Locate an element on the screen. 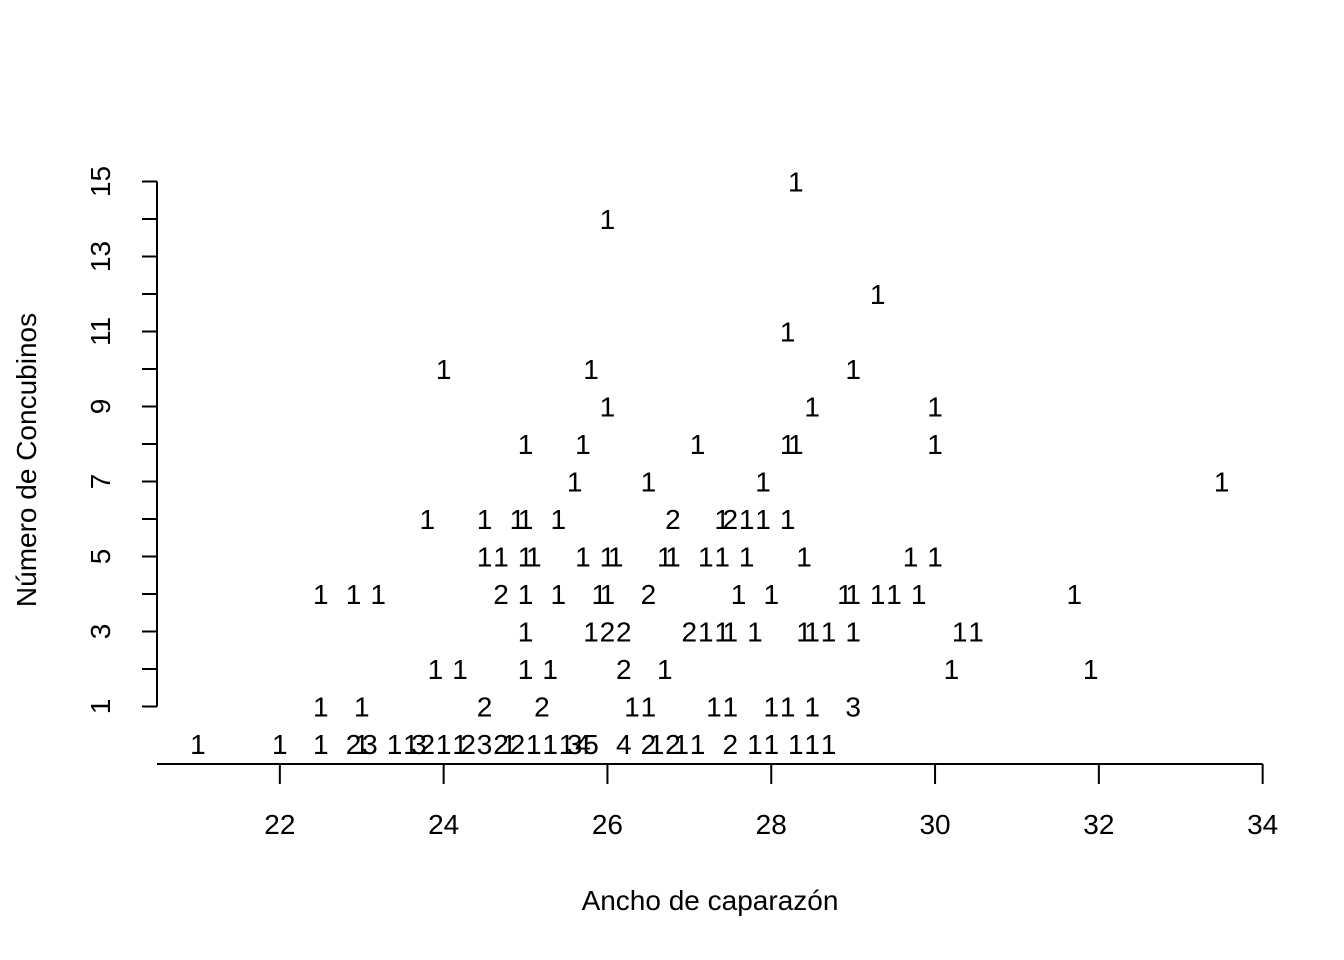  x-tick-label: 34 is located at coordinates (1262, 824).